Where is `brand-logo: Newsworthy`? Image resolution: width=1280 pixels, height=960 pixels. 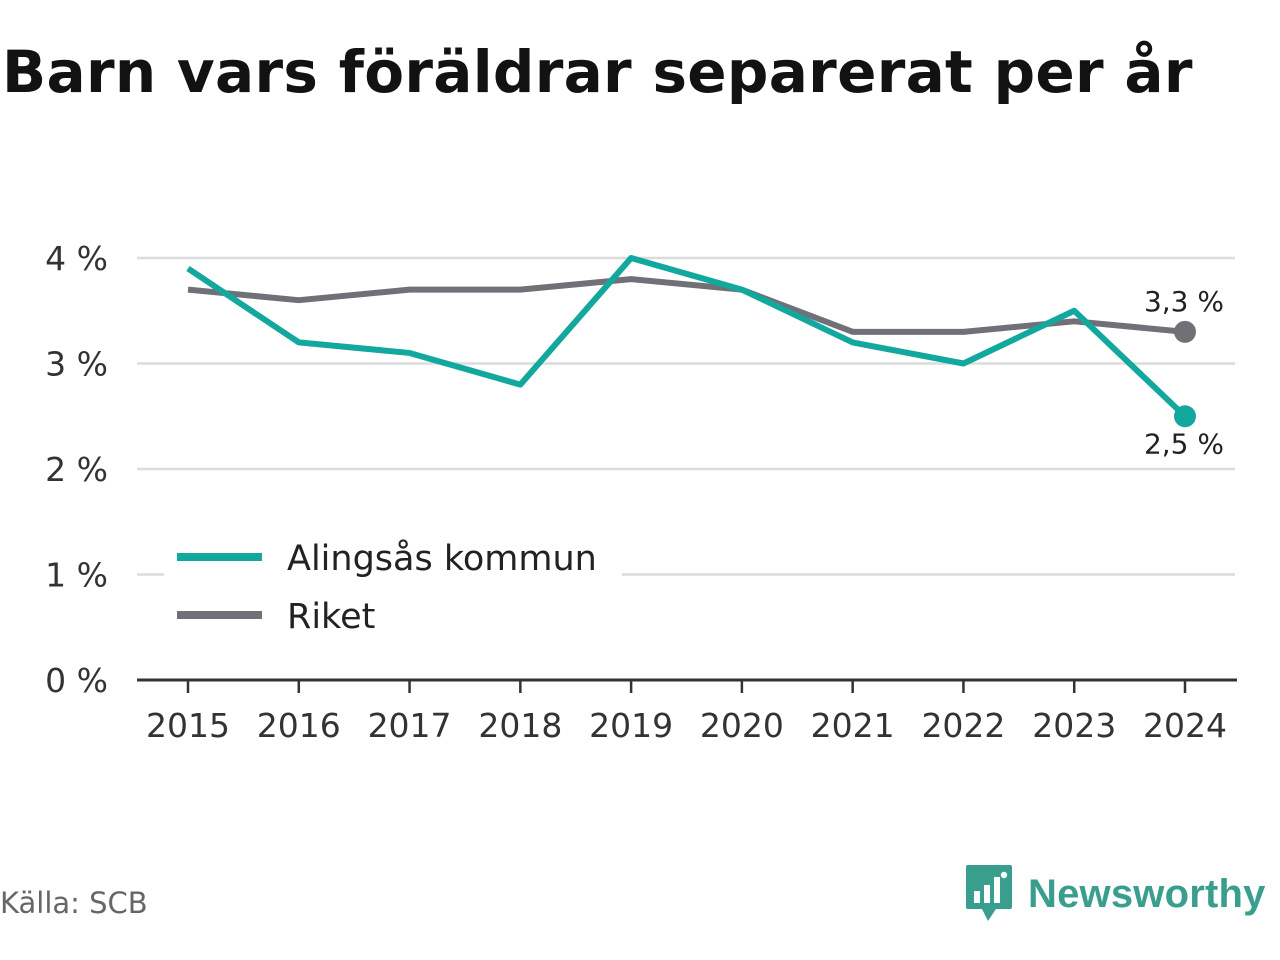 brand-logo: Newsworthy is located at coordinates (1115, 894).